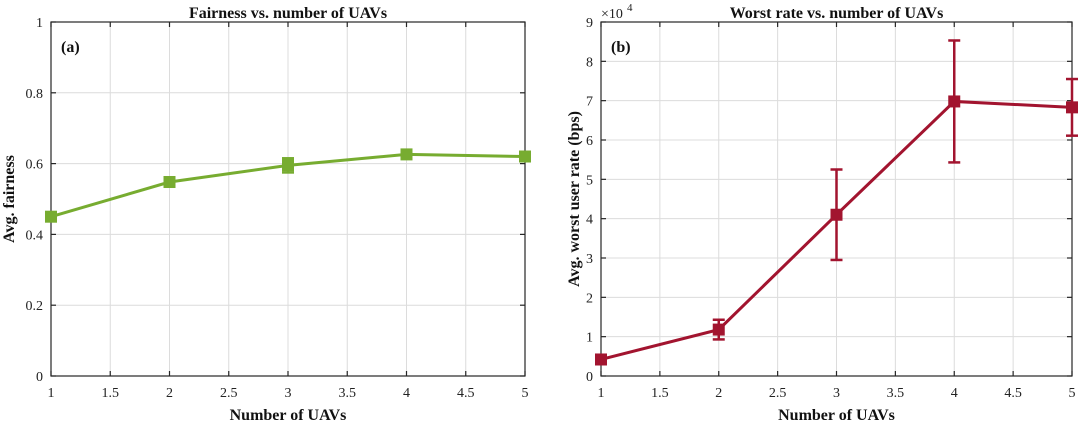 The height and width of the screenshot is (424, 1080). Describe the element at coordinates (70, 47) in the screenshot. I see `panel-label: (a)` at that location.